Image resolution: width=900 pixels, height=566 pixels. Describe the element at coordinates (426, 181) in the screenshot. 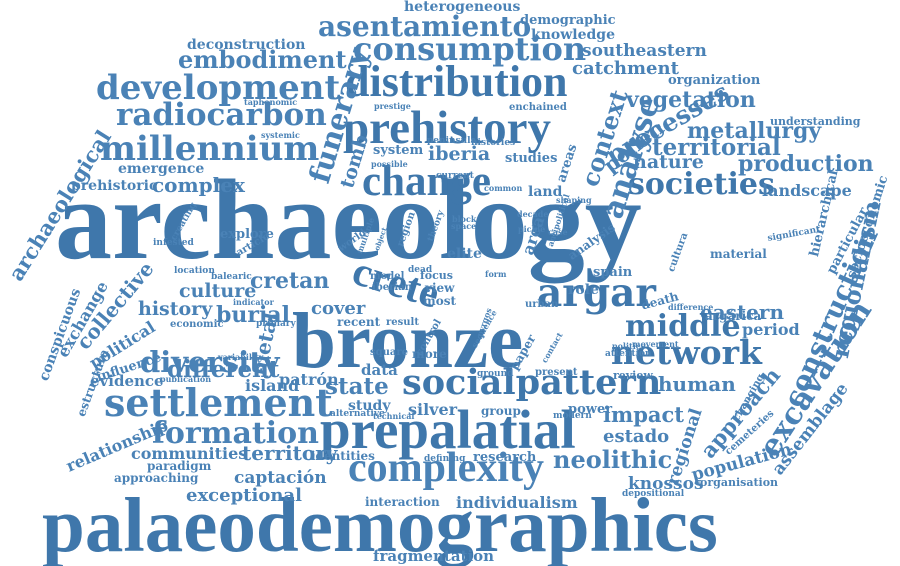

I see `cloud-word: change` at that location.